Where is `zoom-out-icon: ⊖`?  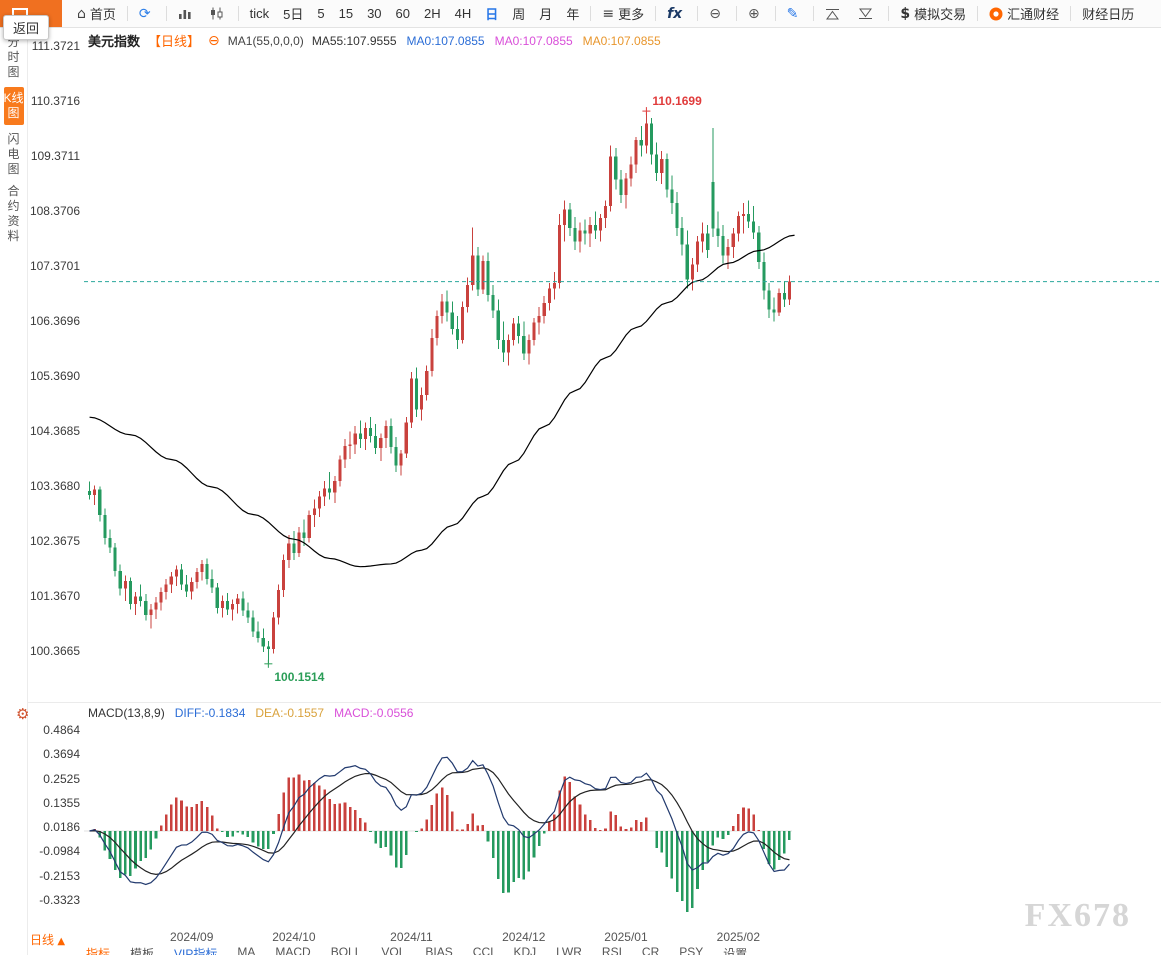 zoom-out-icon: ⊖ is located at coordinates (715, 13).